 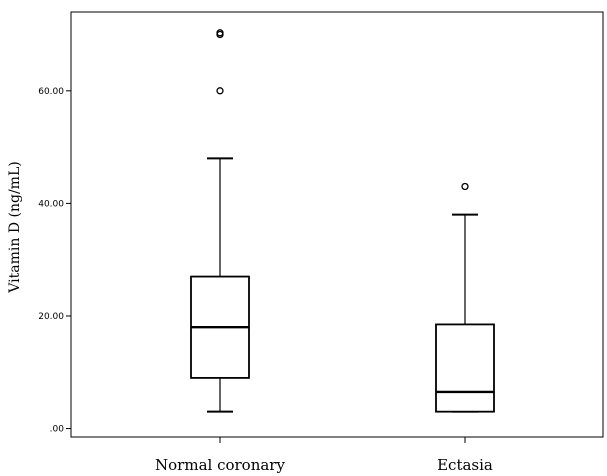 What do you see at coordinates (51, 204) in the screenshot?
I see `y-tick-label: 40.00` at bounding box center [51, 204].